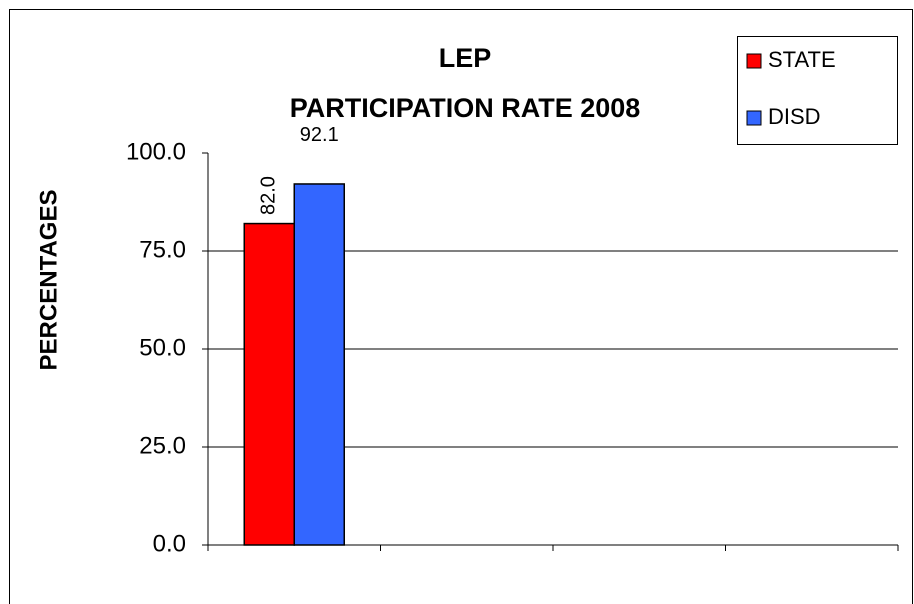 Image resolution: width=914 pixels, height=604 pixels. I want to click on chart-title: PARTICIPATION RATE 2008, so click(465, 108).